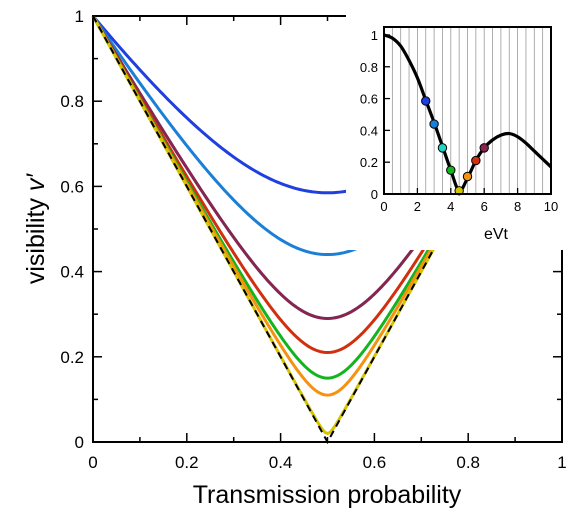  Describe the element at coordinates (327, 495) in the screenshot. I see `main-x-axis-title: Transmission probability` at that location.